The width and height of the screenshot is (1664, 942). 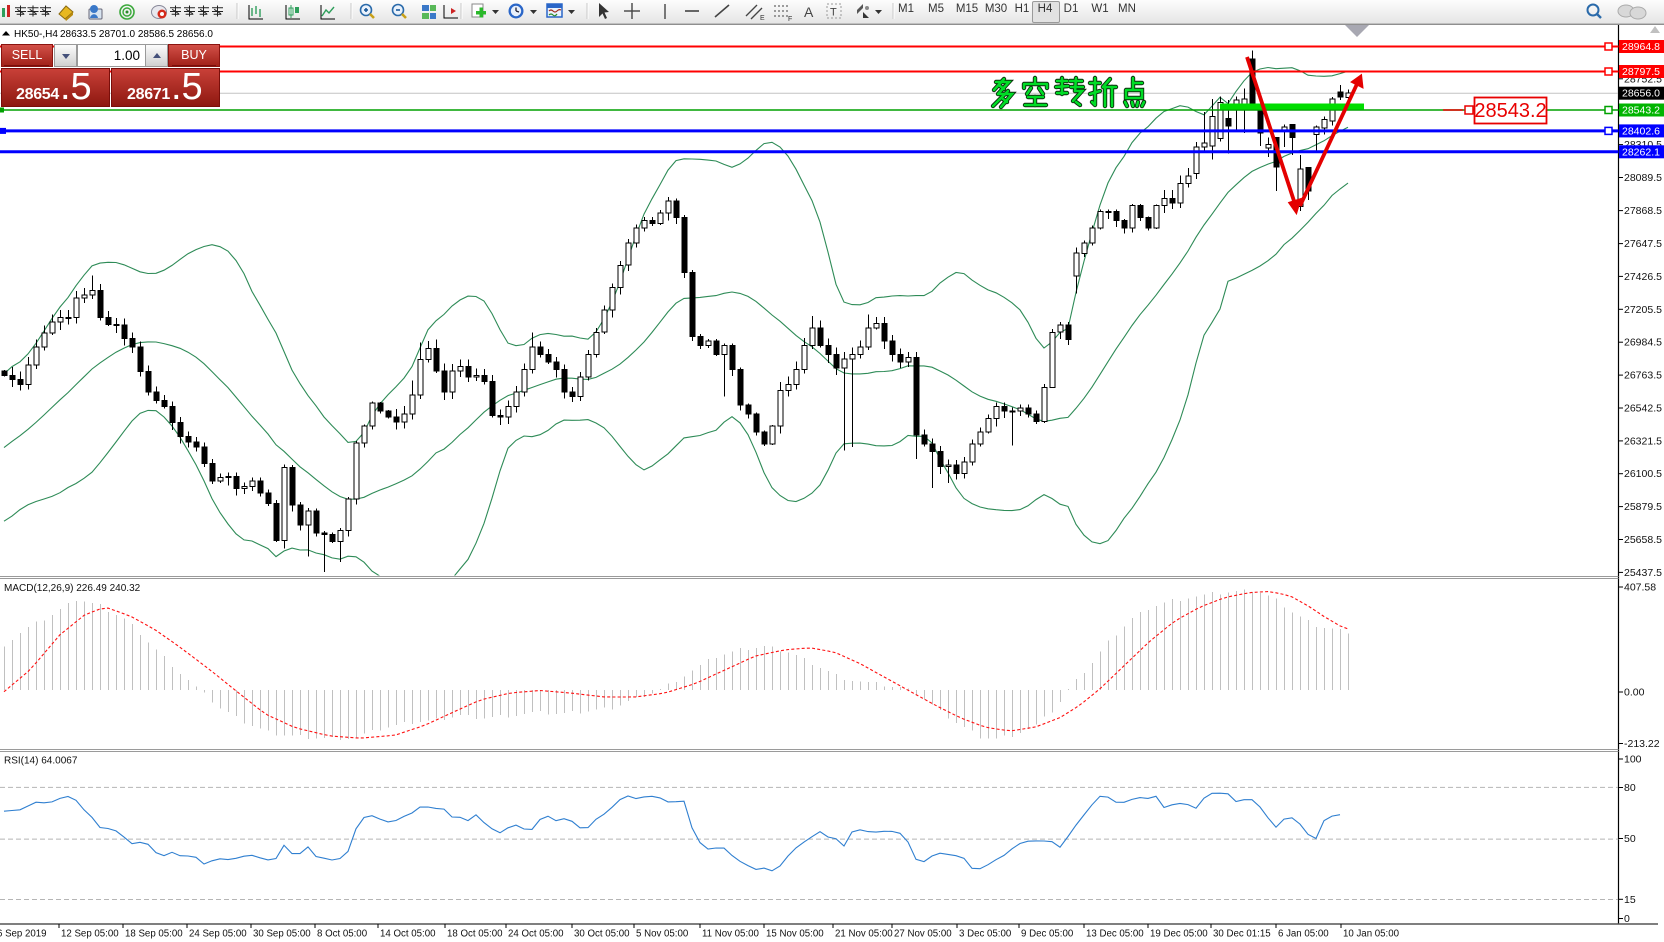 What do you see at coordinates (282, 934) in the screenshot?
I see `svg-text: 30 Sep 05:00` at bounding box center [282, 934].